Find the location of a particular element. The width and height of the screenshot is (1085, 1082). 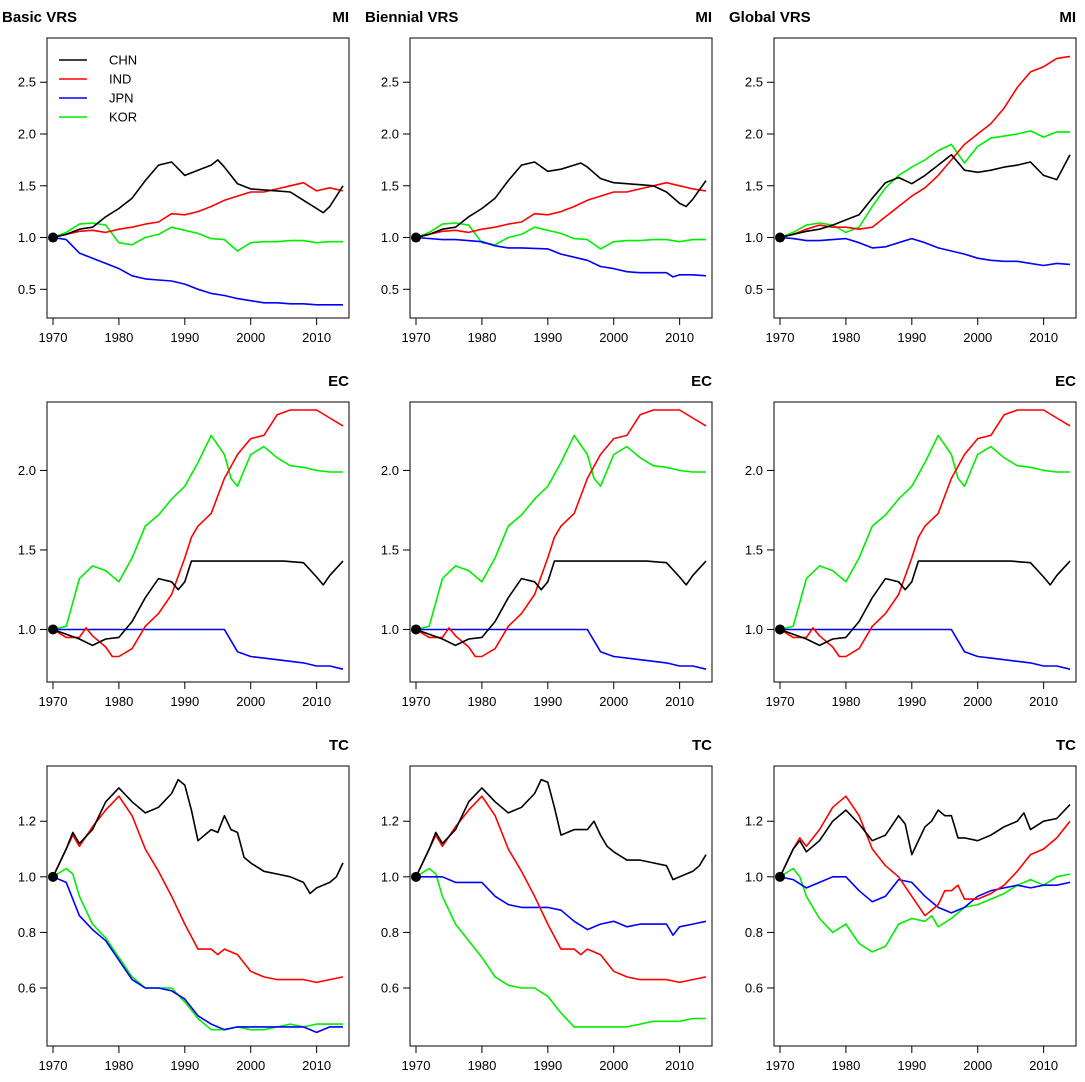

panel-tc-3: TC 1970 1980 1990 2000 2010 0.6 0.8 1.0 1.2 is located at coordinates (911, 905).